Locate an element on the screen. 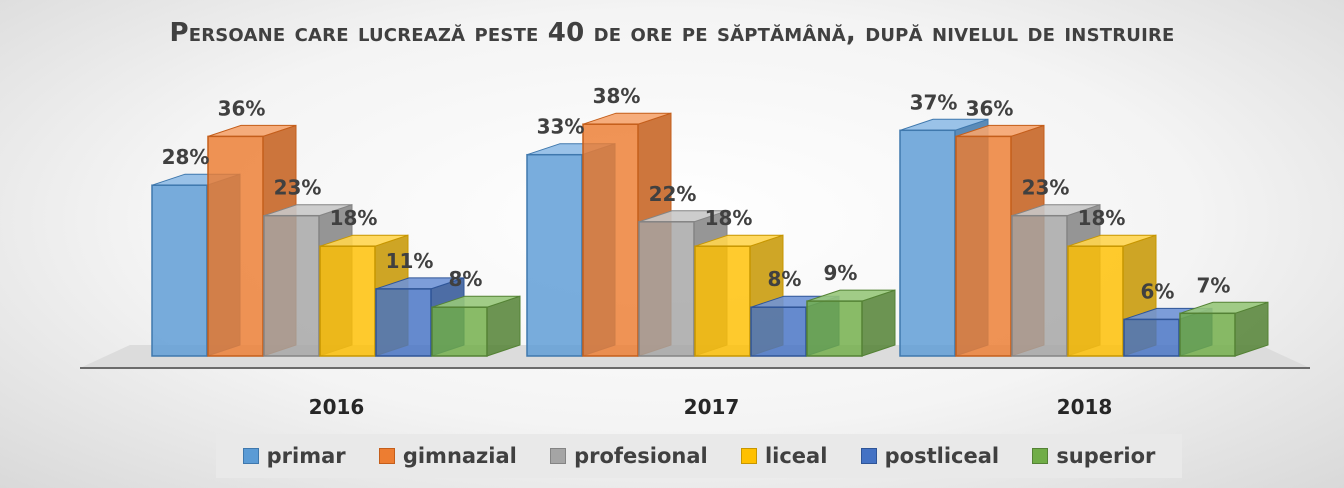 This screenshot has width=1344, height=488. legend-item-profesional: profesional is located at coordinates (629, 456).